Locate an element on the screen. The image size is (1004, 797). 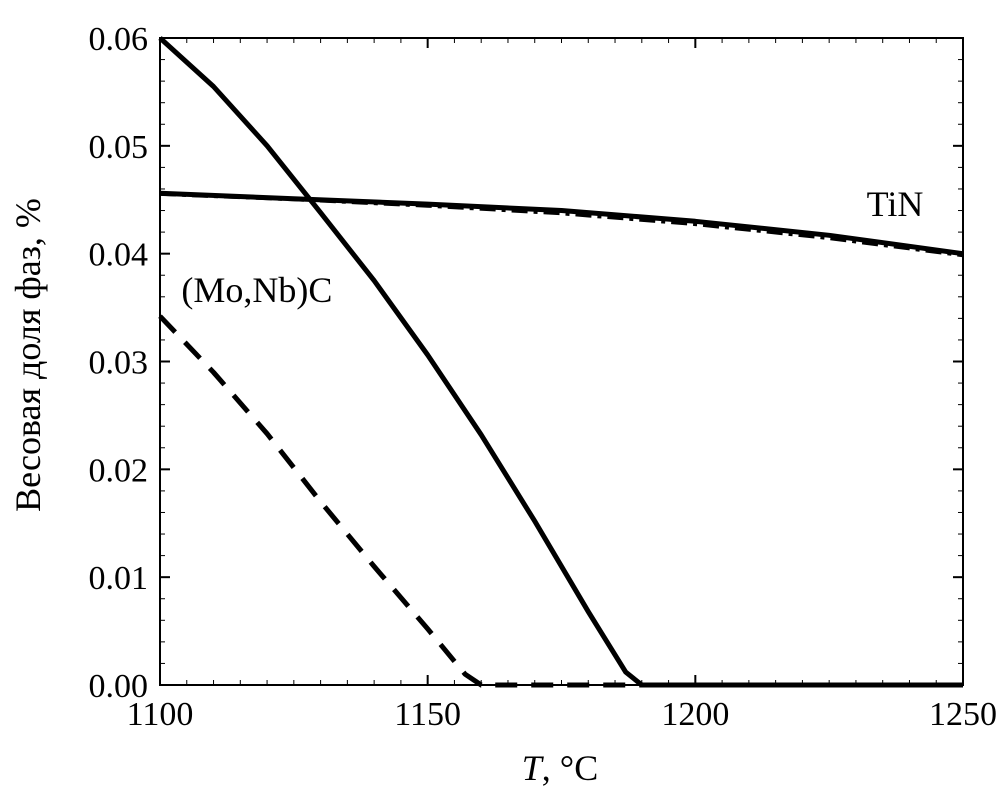
y-tick-label: 0.03 is located at coordinates (119, 363).